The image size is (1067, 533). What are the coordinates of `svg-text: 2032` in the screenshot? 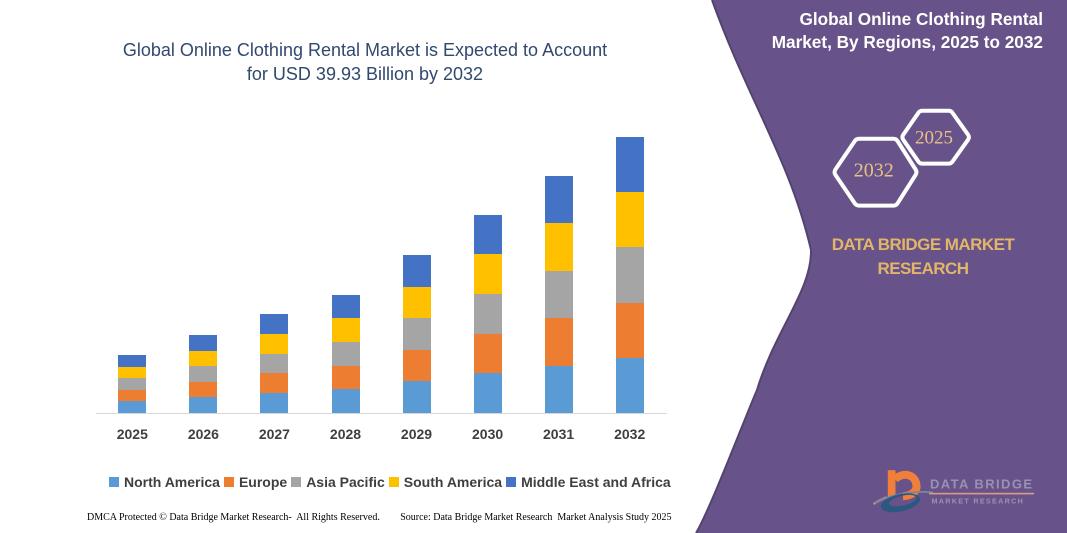 It's located at (874, 171).